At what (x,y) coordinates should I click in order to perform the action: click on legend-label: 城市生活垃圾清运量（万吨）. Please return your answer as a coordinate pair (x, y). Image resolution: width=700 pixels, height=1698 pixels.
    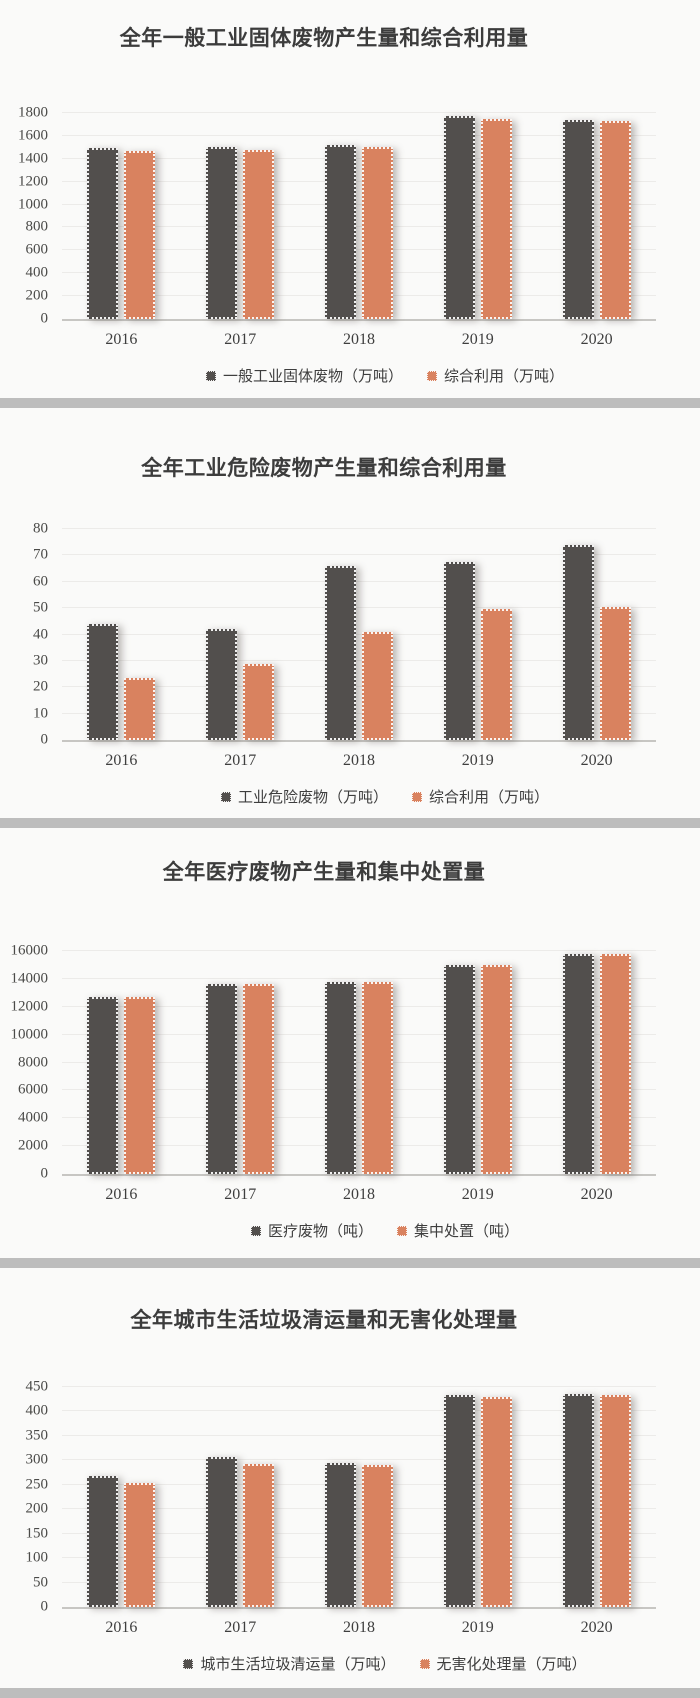
    Looking at the image, I should click on (298, 1665).